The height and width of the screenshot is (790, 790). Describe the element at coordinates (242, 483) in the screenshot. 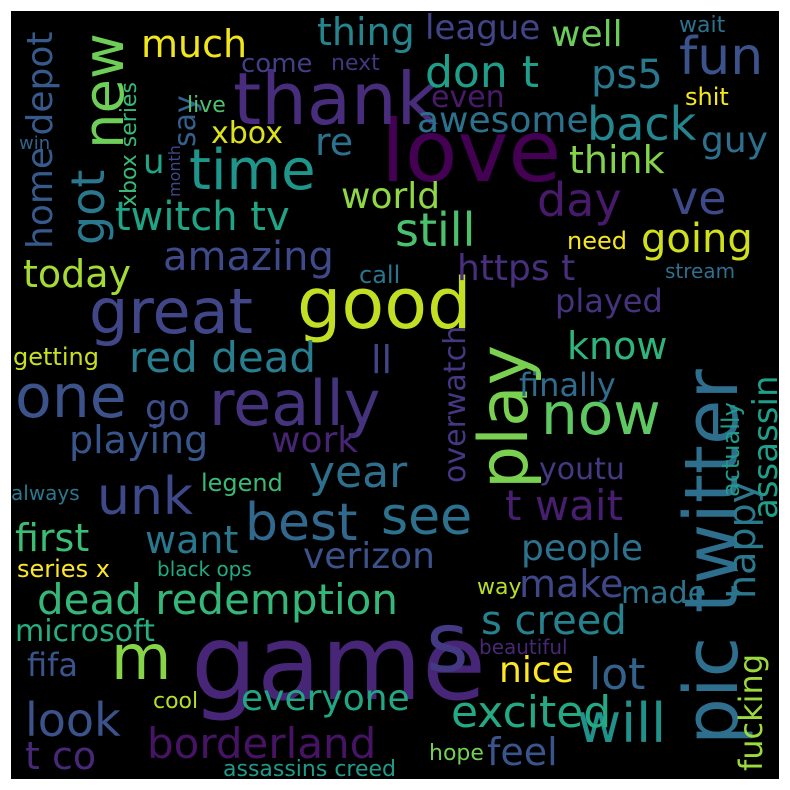

I see `word-legend: legend` at that location.